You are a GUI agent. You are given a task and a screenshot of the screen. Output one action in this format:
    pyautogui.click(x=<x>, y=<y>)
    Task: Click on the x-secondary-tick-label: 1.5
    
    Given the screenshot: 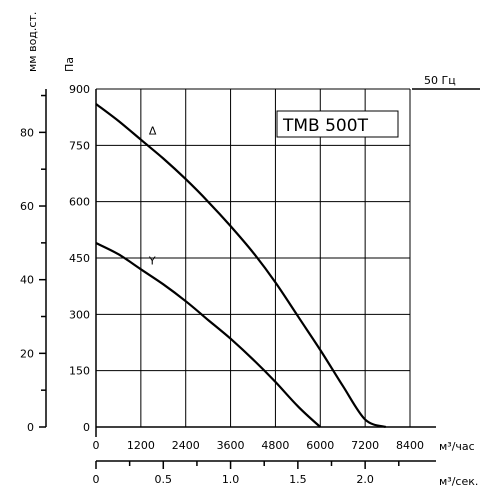 What is the action you would take?
    pyautogui.click(x=298, y=479)
    